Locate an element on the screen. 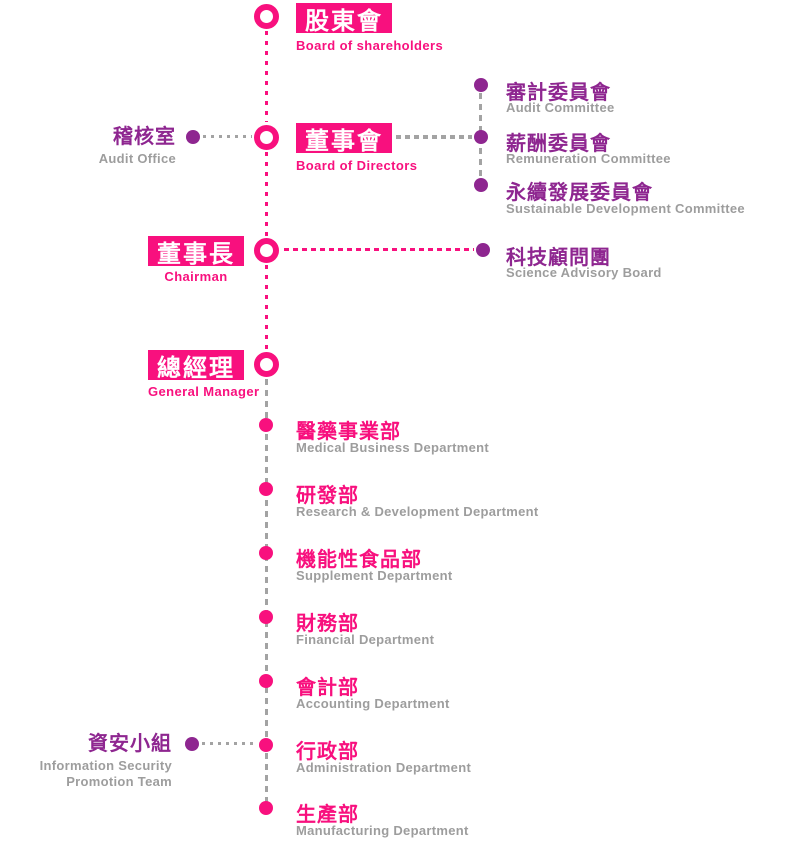 Image resolution: width=788 pixels, height=842 pixels. committee-sustainable-en-label: Sustainable Development Committee is located at coordinates (625, 208).